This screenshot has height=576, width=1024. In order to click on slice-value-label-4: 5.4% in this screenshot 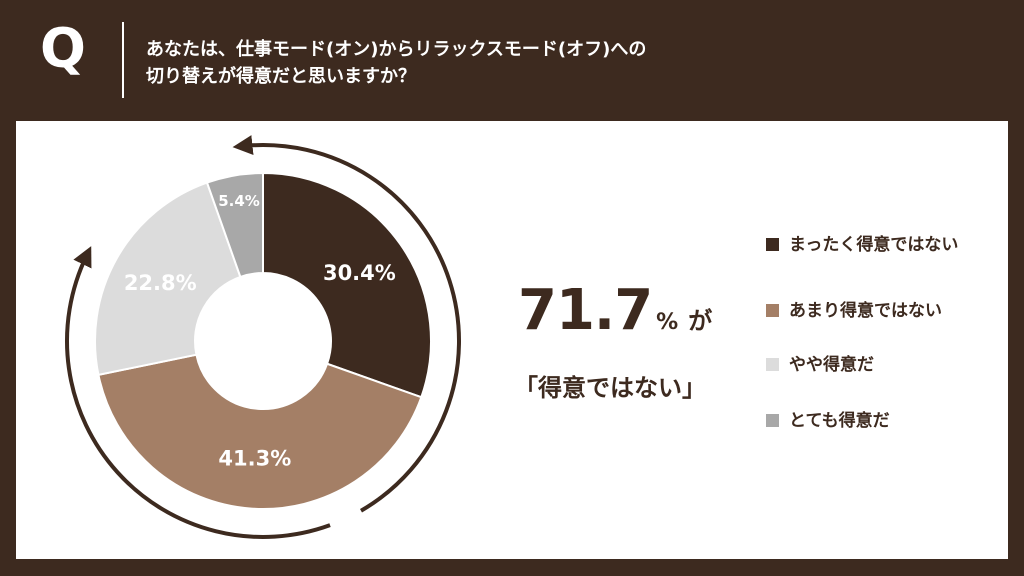, I will do `click(239, 201)`.